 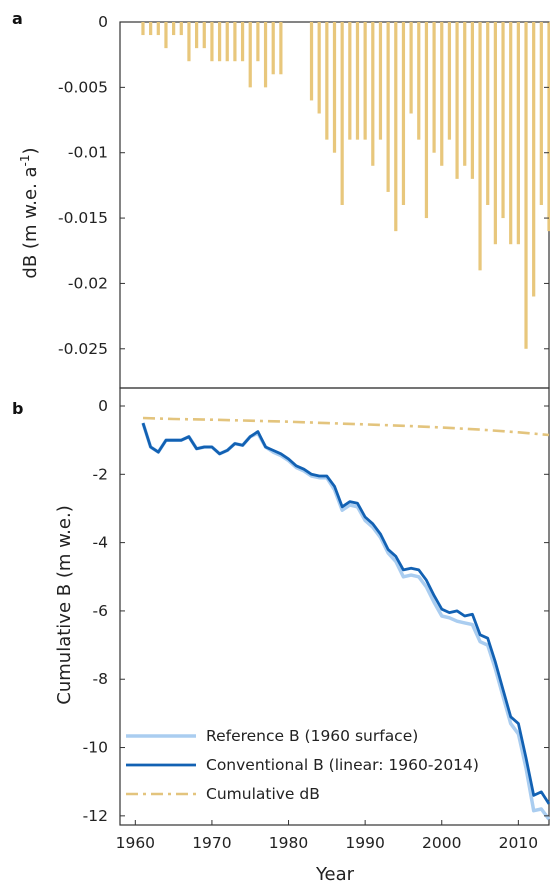 I want to click on b-xtick-label: 1960, so click(x=135, y=843).